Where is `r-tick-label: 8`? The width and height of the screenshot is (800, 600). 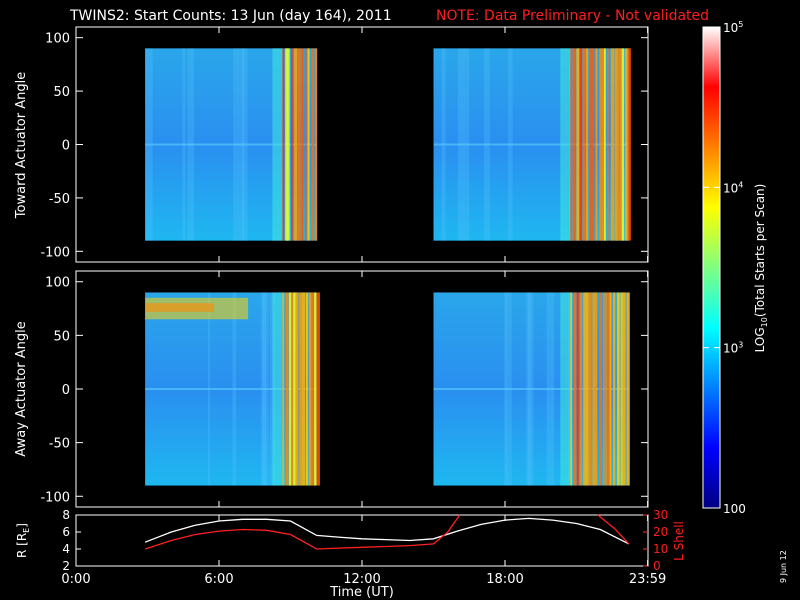 r-tick-label: 8 is located at coordinates (66, 515).